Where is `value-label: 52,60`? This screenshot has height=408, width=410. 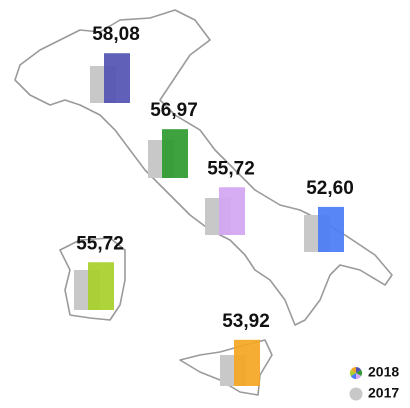 value-label: 52,60 is located at coordinates (330, 188).